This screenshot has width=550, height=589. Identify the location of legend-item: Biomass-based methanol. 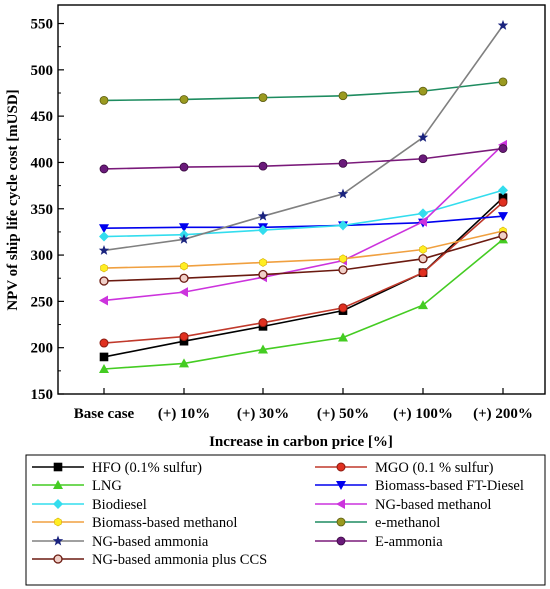
(134, 523).